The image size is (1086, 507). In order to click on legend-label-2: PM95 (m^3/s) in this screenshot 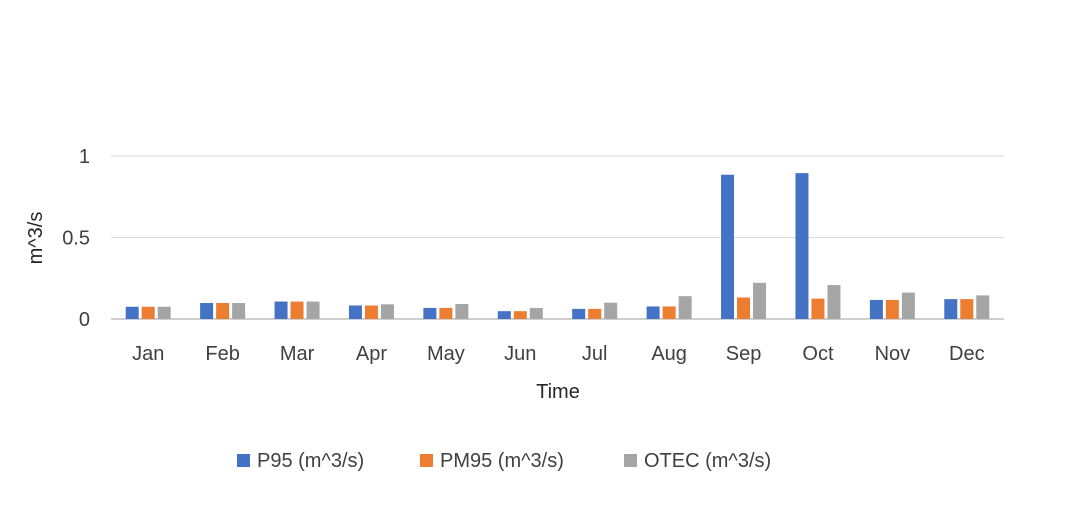, I will do `click(502, 461)`.